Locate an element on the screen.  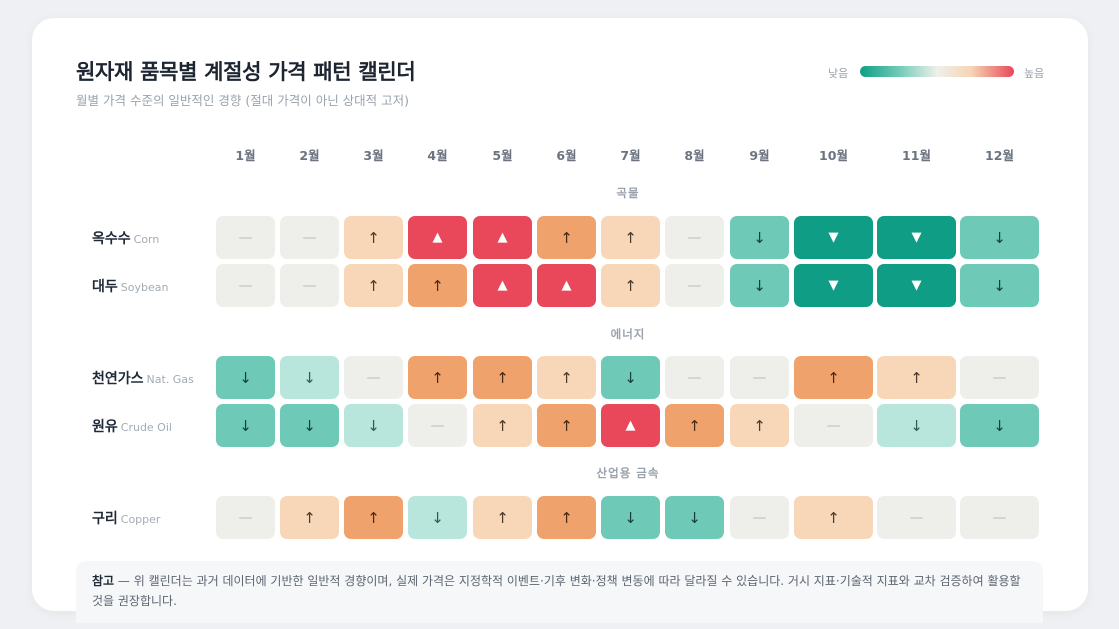
month-label: 2월 is located at coordinates (309, 155).